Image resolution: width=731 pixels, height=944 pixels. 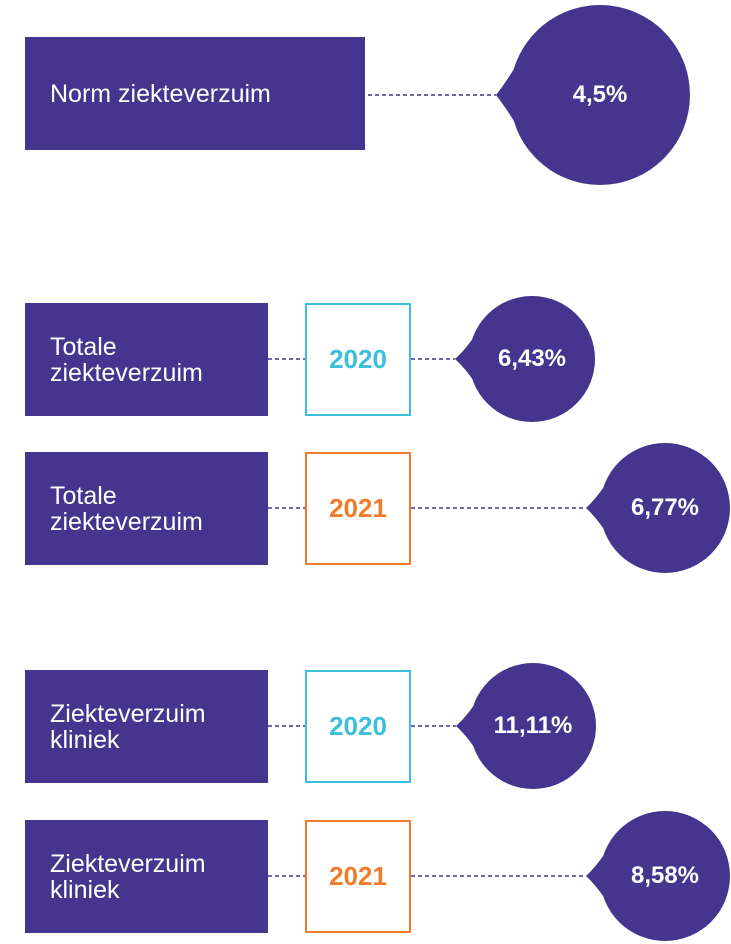 I want to click on bubble-value: 8,58%, so click(x=665, y=875).